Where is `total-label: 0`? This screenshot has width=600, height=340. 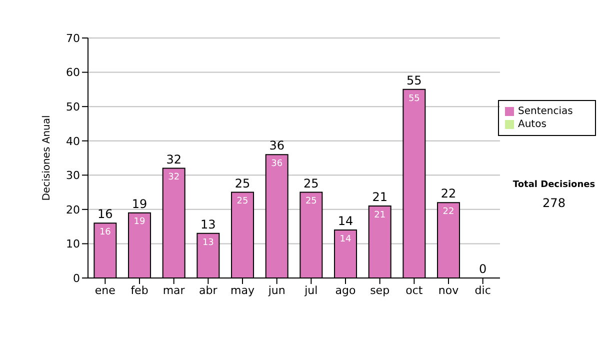
total-label: 0 is located at coordinates (483, 269).